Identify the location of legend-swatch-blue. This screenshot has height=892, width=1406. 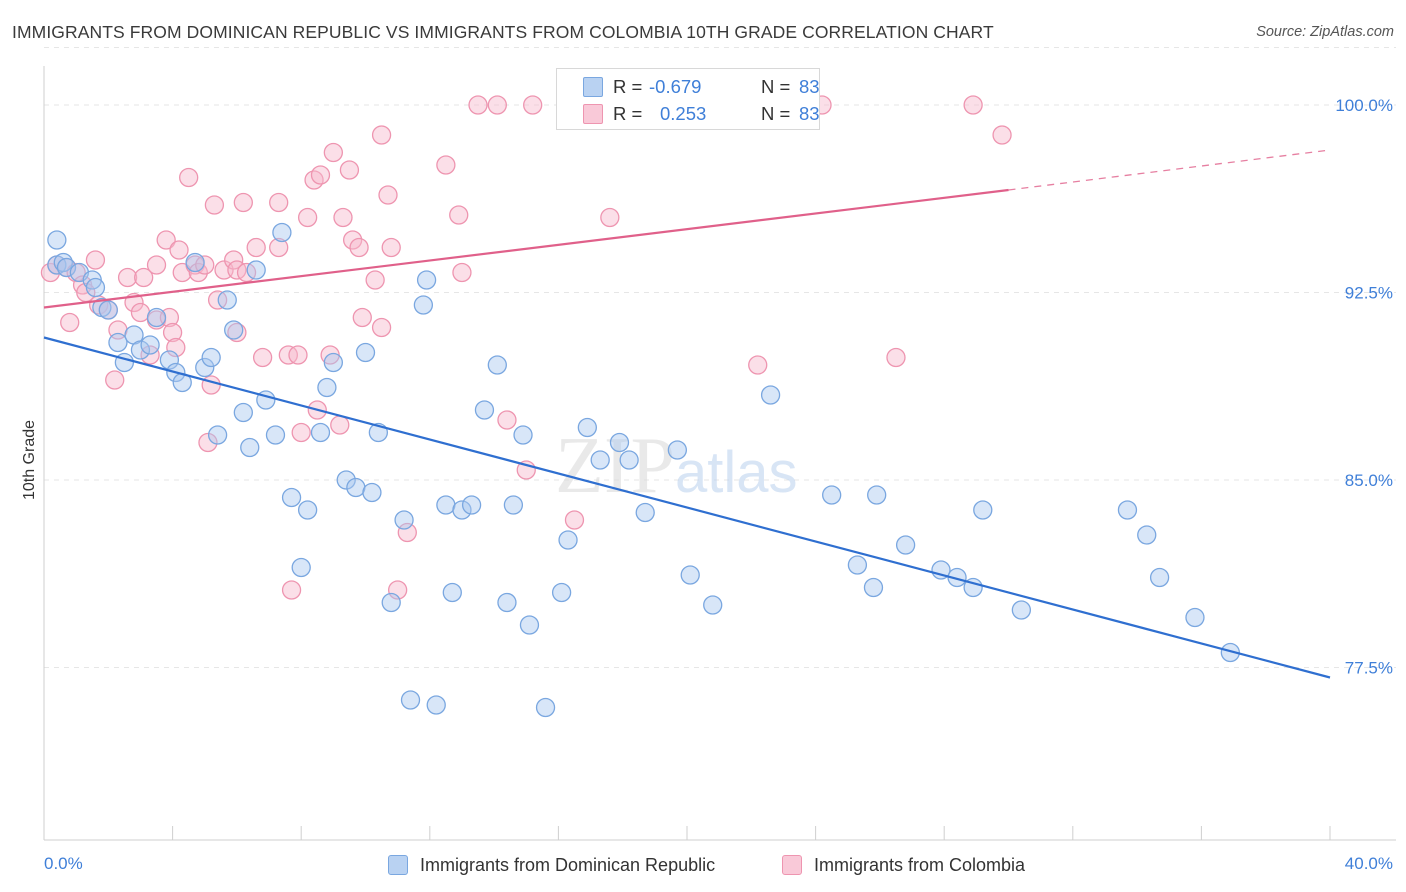
(593, 87).